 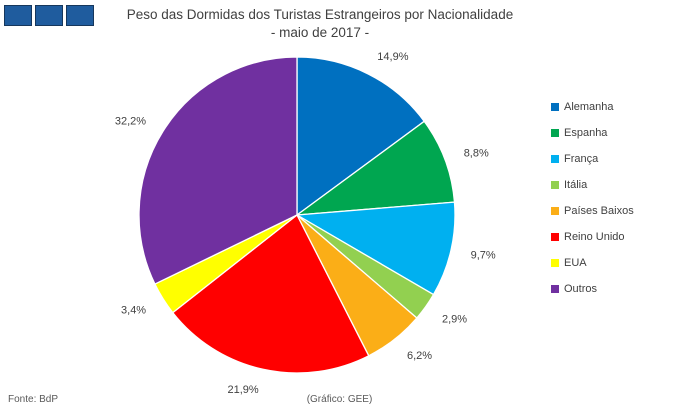 I want to click on legend-item-reino-unido: Reino Unido, so click(x=592, y=237).